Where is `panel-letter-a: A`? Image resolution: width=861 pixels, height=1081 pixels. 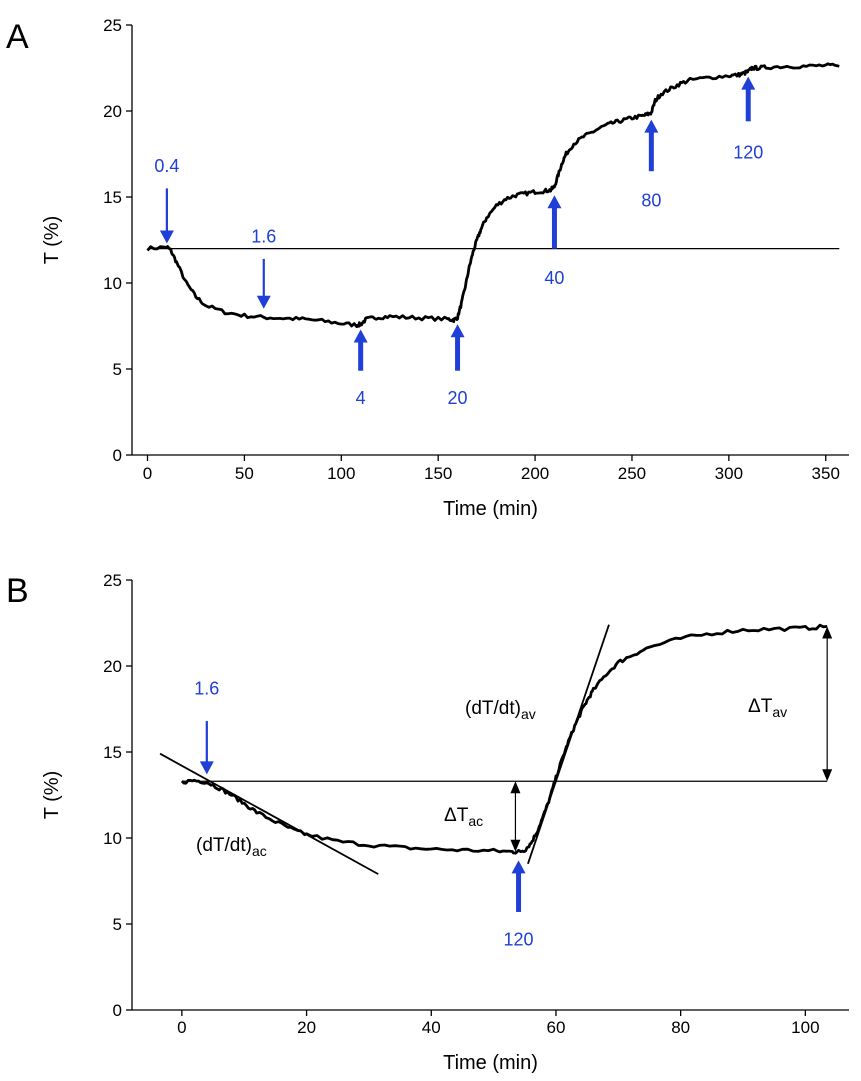
panel-letter-a: A is located at coordinates (17, 37).